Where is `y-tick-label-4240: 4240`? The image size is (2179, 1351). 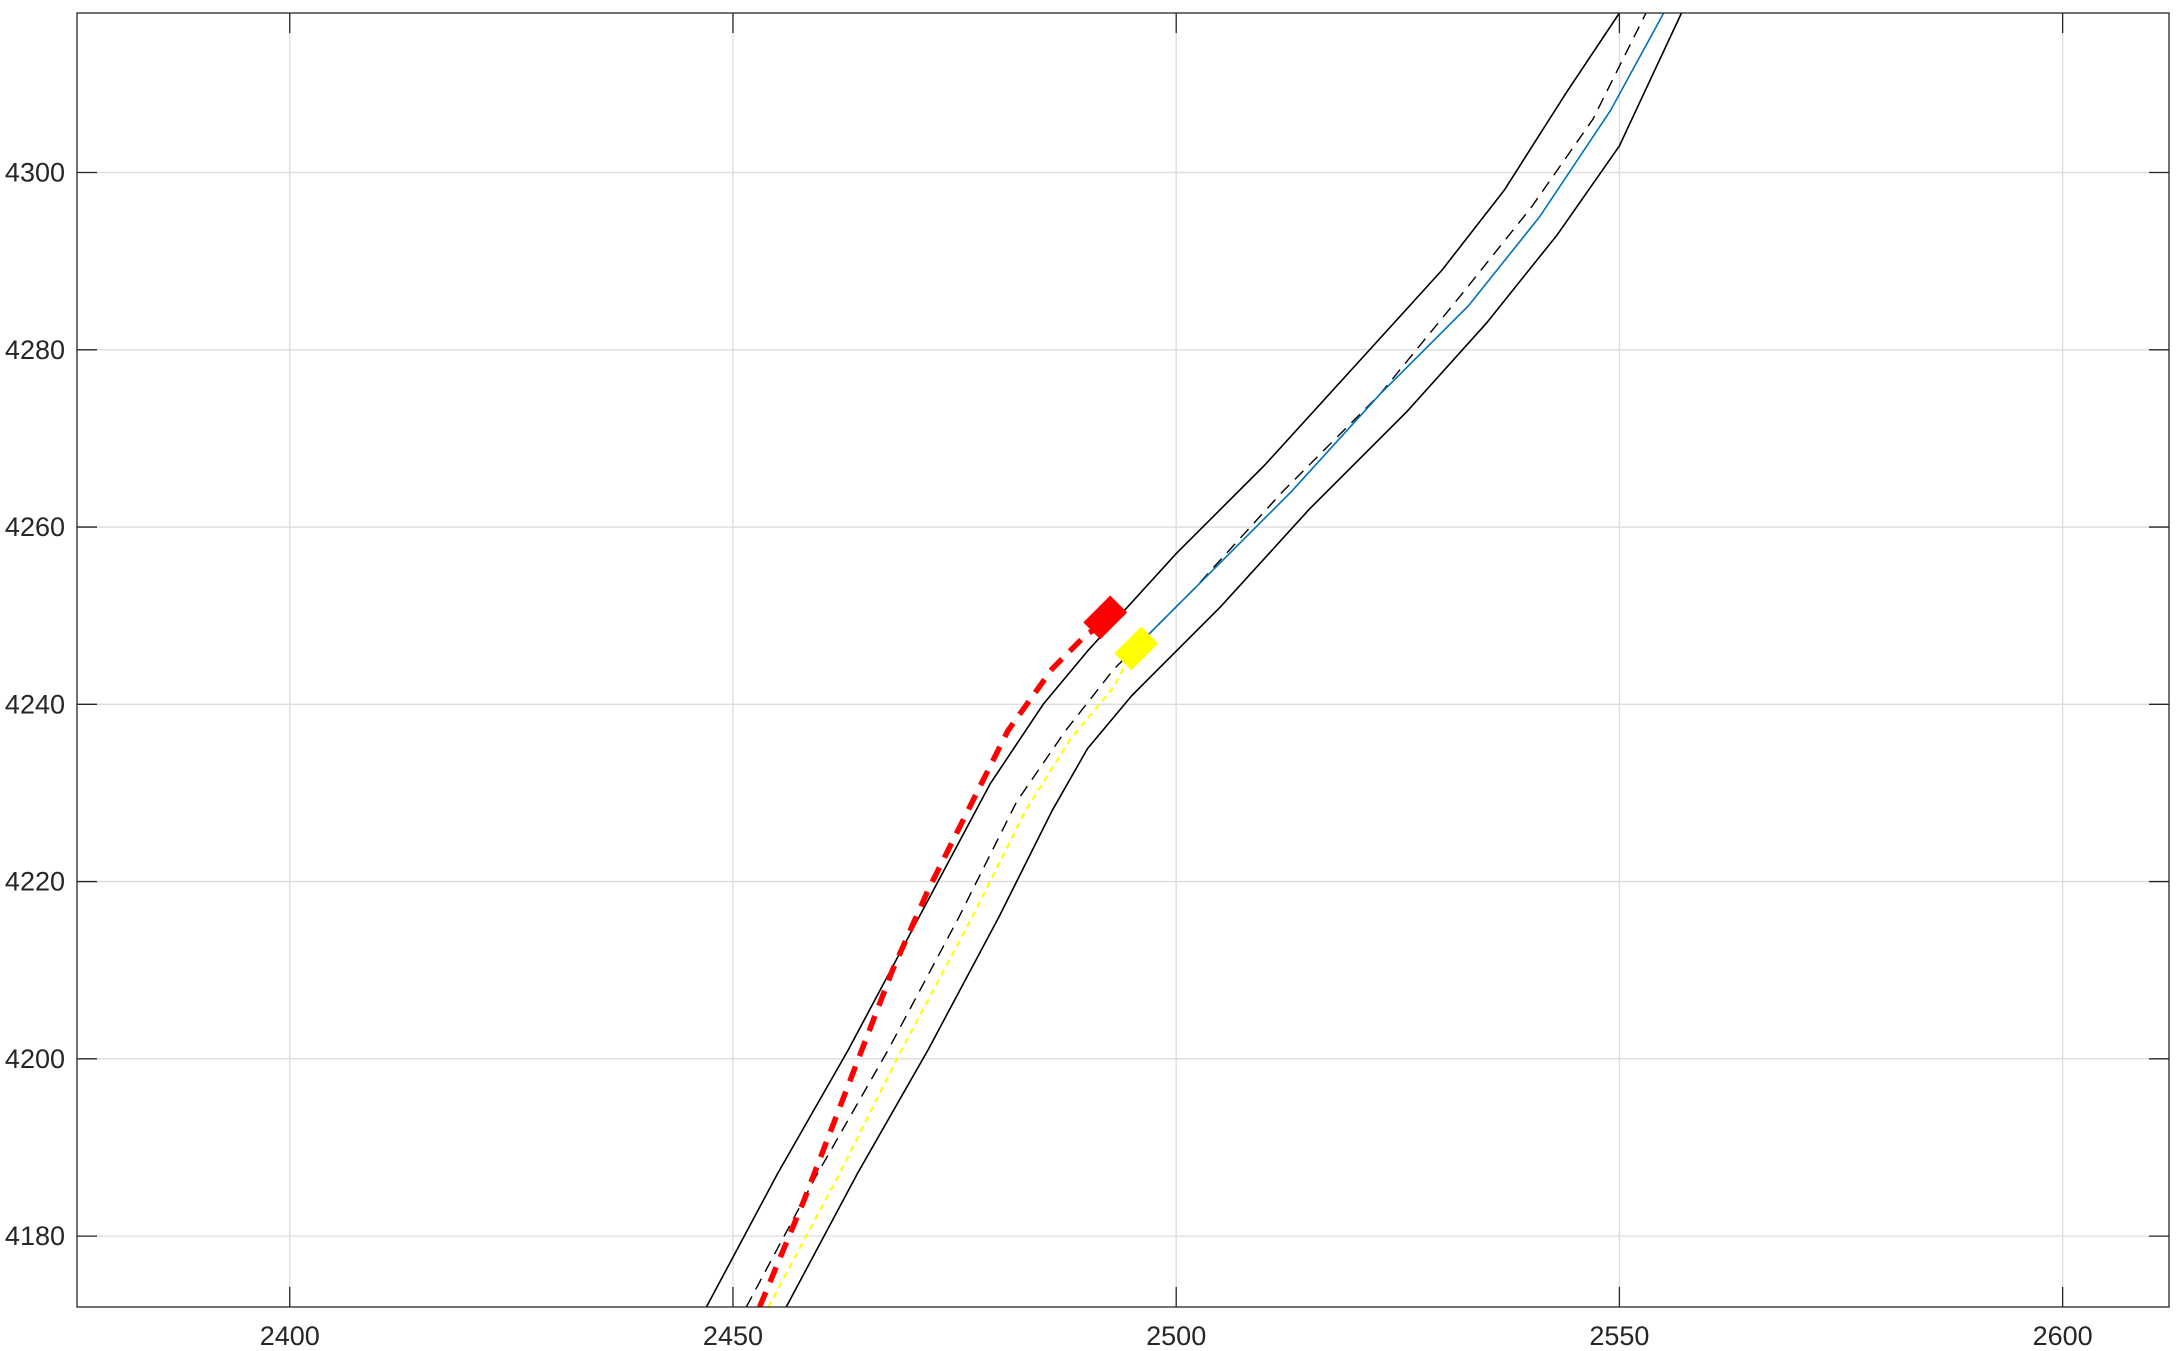 y-tick-label-4240: 4240 is located at coordinates (35, 704).